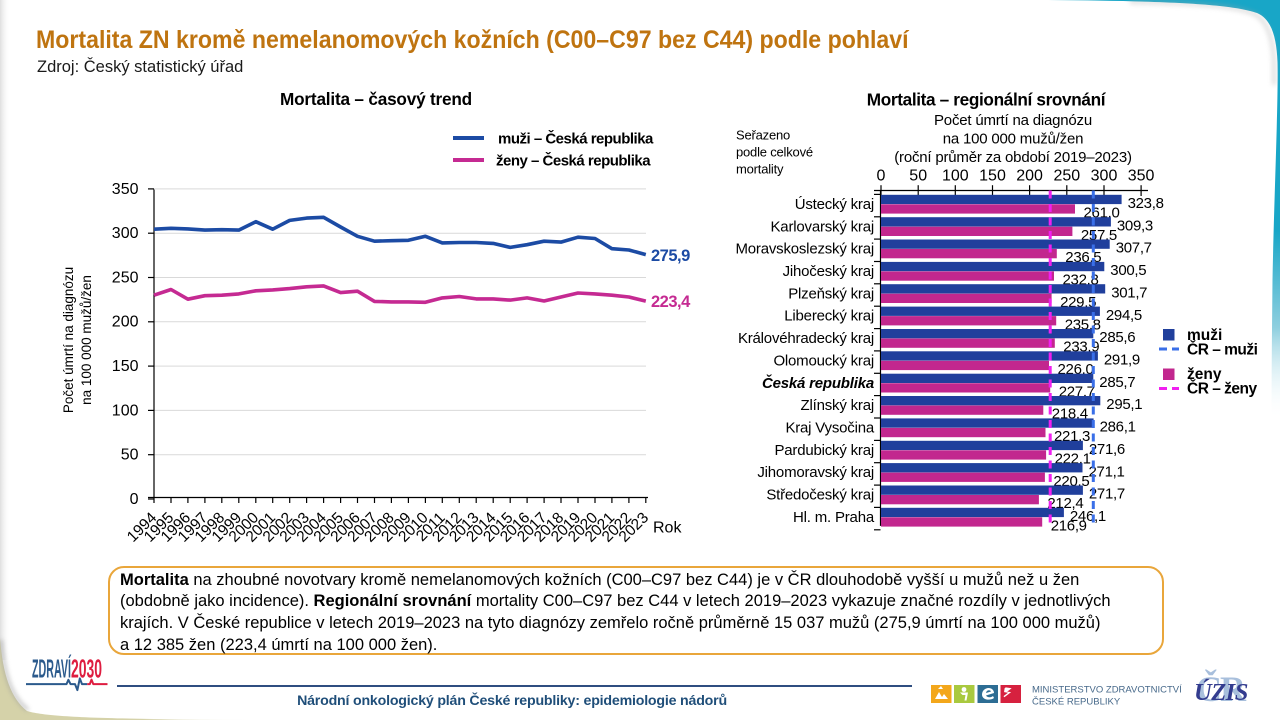 The width and height of the screenshot is (1280, 720). Describe the element at coordinates (763, 135) in the screenshot. I see `svg-text: Seřazeno` at that location.